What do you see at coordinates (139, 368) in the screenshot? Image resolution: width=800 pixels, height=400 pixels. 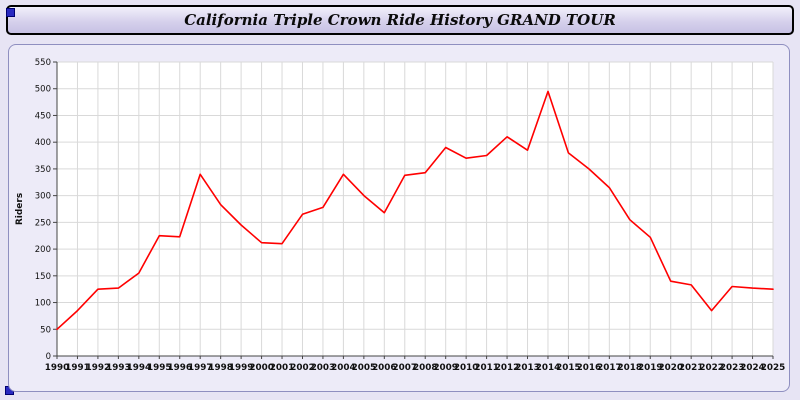 I see `svg-text: 1994` at bounding box center [139, 368].